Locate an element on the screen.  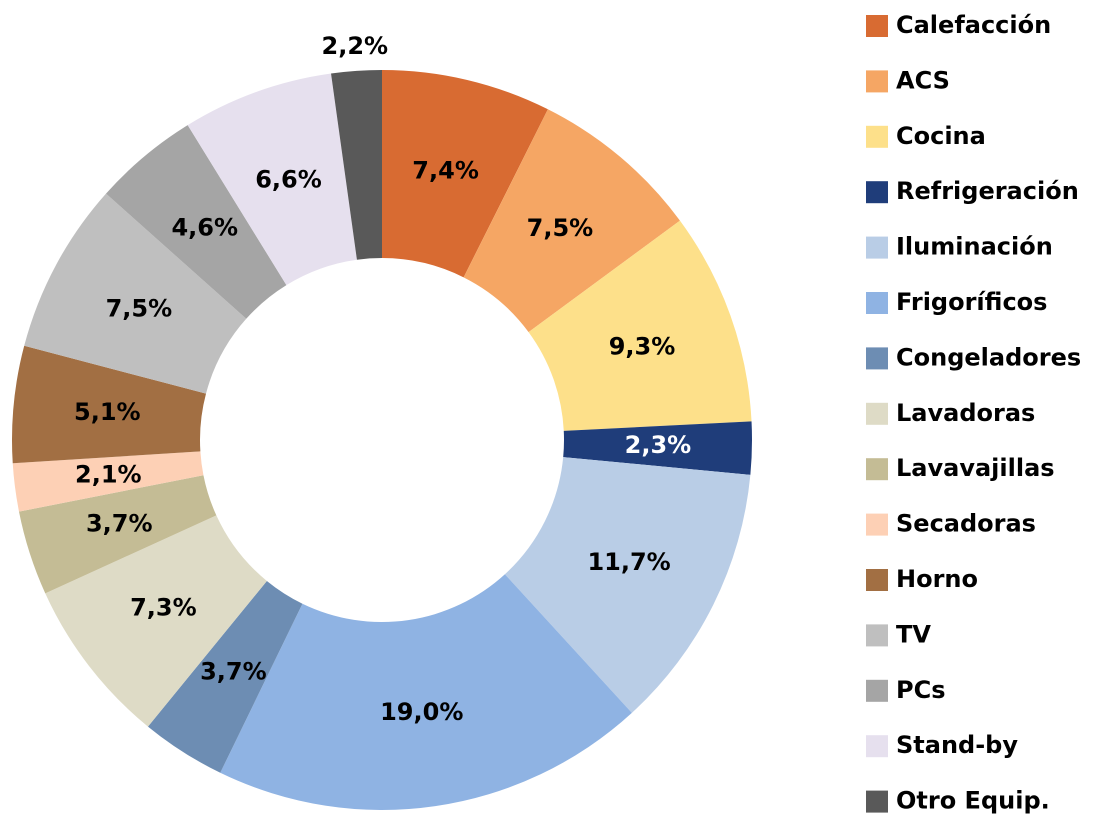
legend-label: Calefacción is located at coordinates (973, 25).